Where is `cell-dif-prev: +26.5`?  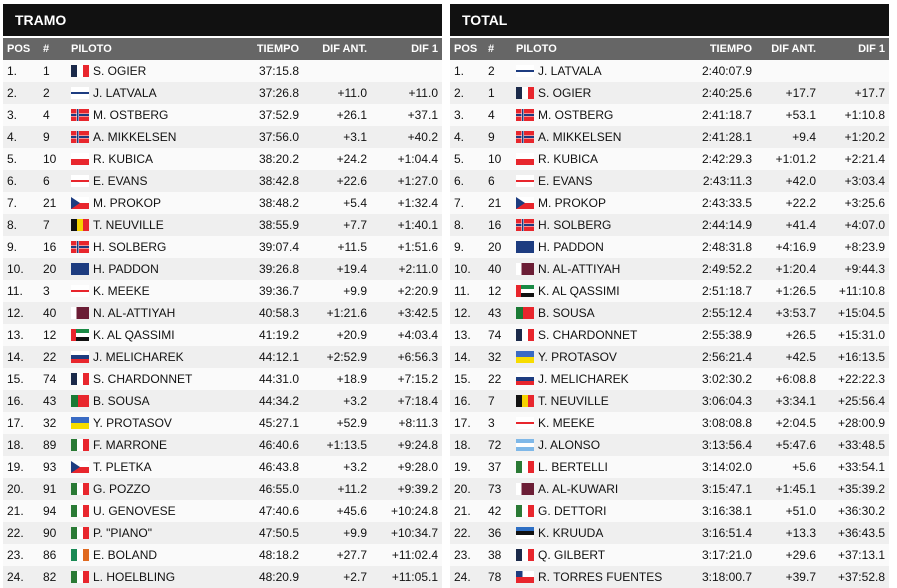 cell-dif-prev: +26.5 is located at coordinates (800, 335).